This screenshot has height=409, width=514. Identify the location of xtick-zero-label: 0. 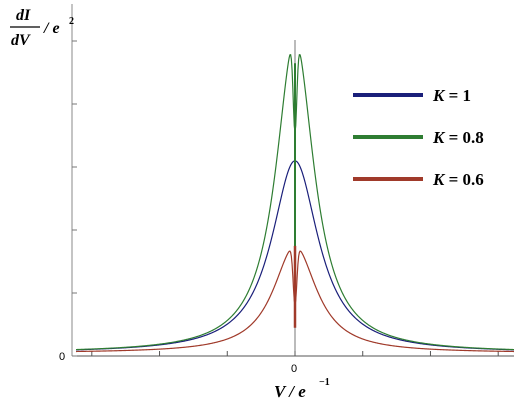
(294, 369).